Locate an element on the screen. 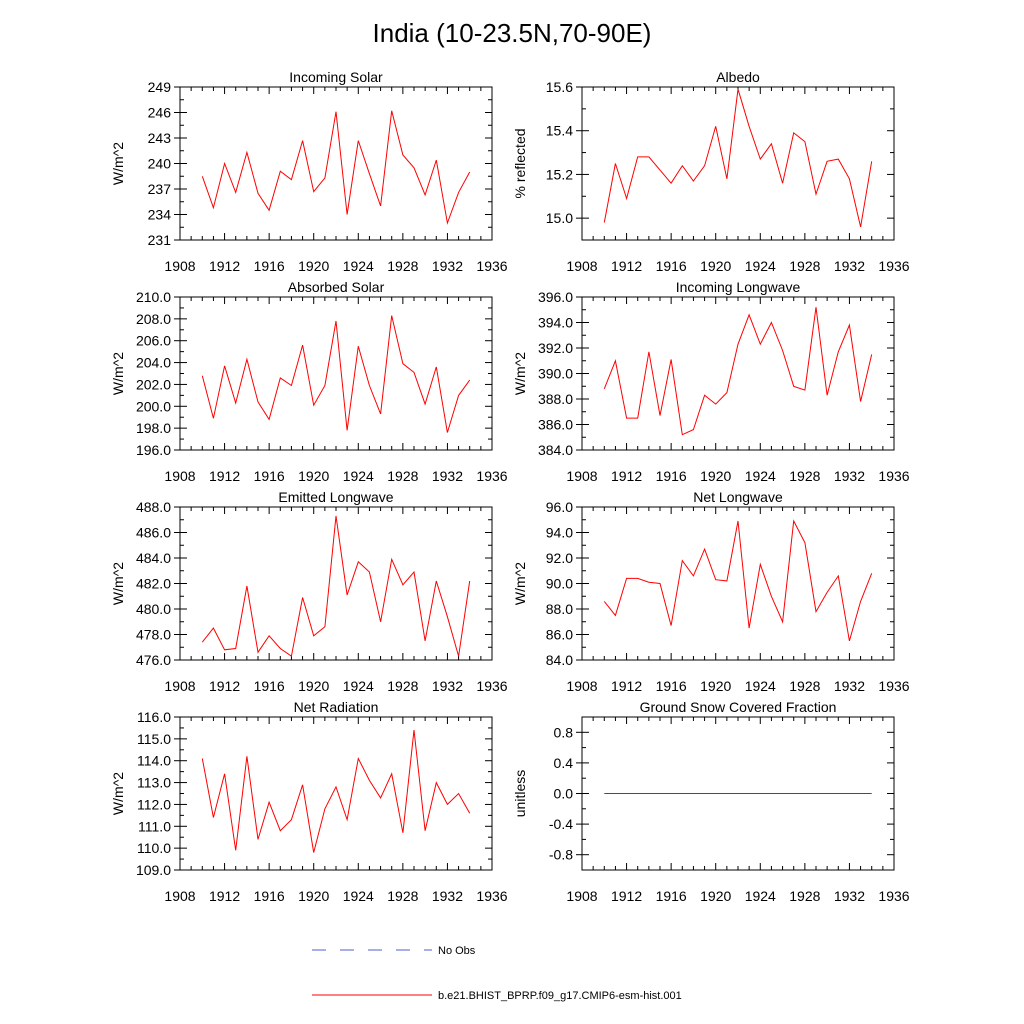 The height and width of the screenshot is (1024, 1024). y-tick-label: 96.0 is located at coordinates (559, 507).